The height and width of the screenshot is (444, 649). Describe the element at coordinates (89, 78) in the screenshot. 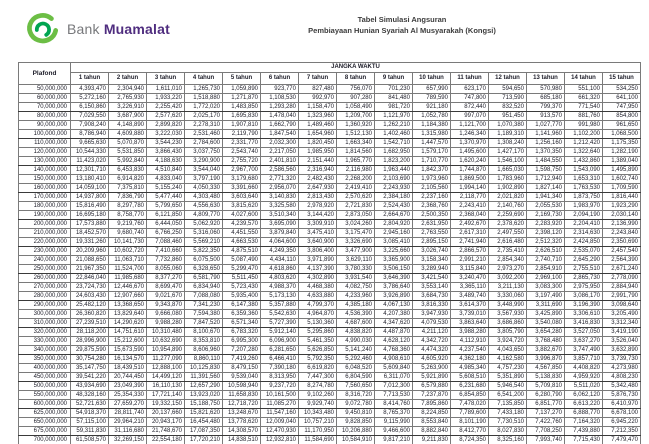

I see `tenor-header-cell: 1 tahun` at that location.